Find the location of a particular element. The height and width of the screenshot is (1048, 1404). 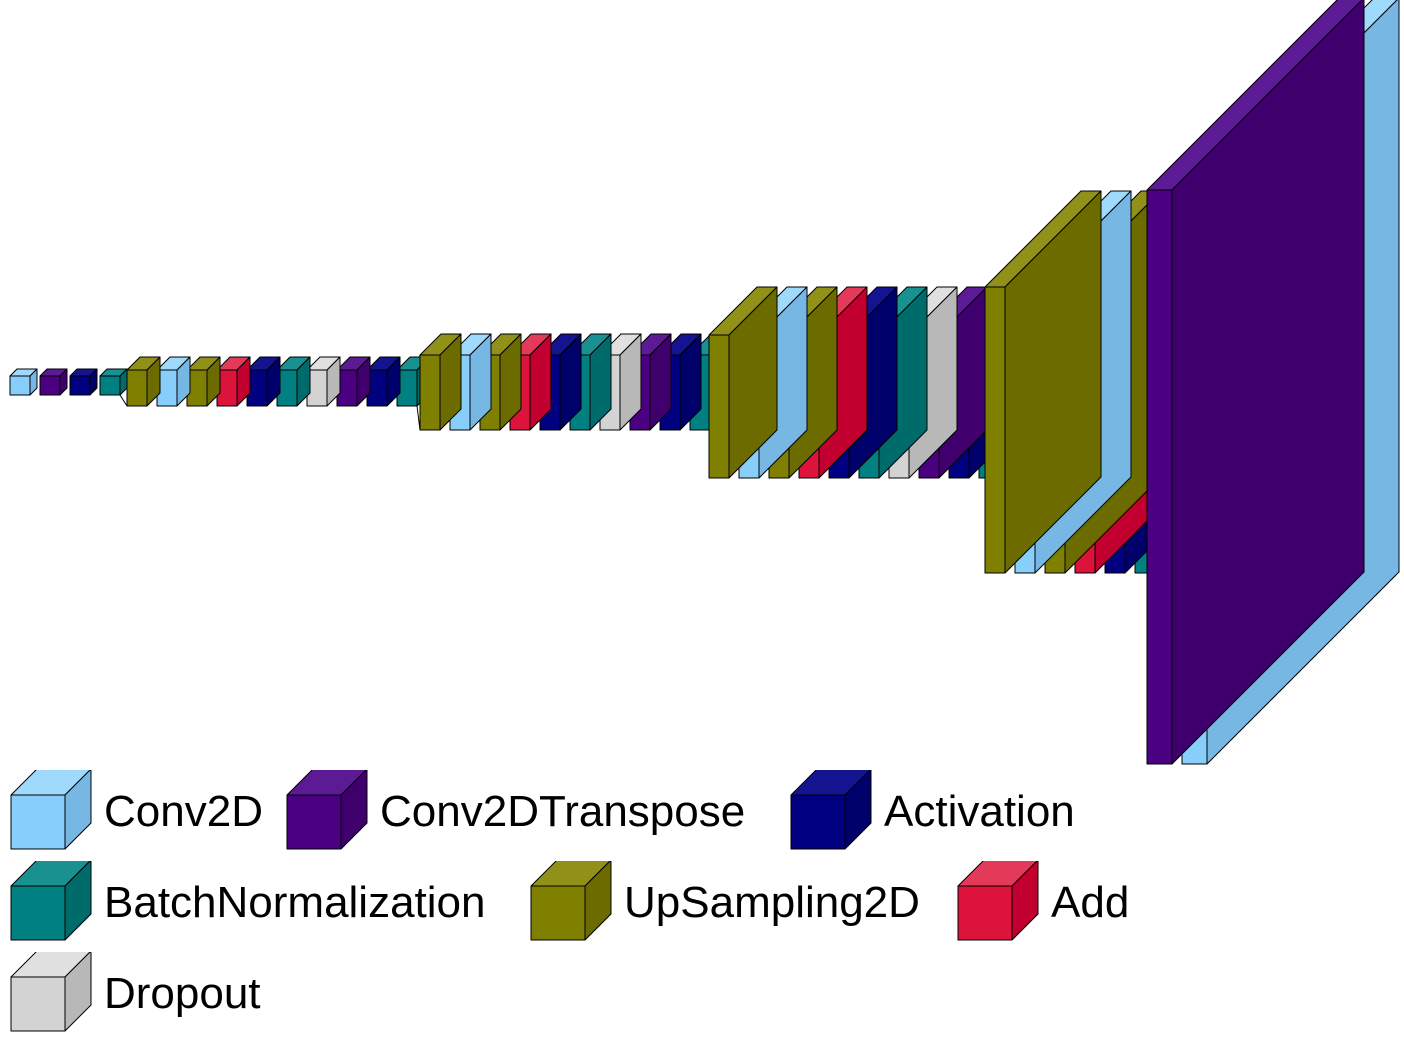

legend-item-conv2d: Conv2D is located at coordinates (136, 812).